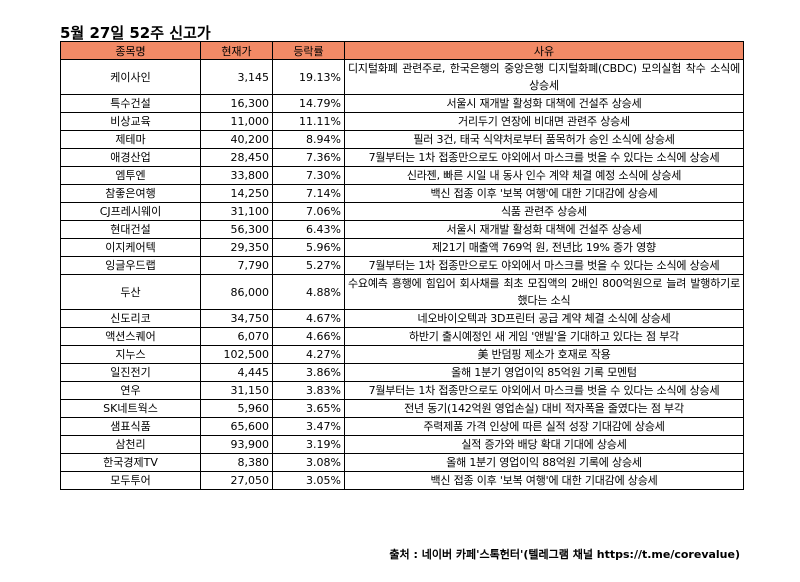 This screenshot has width=800, height=582. Describe the element at coordinates (236, 229) in the screenshot. I see `price-cell: 56,300` at that location.